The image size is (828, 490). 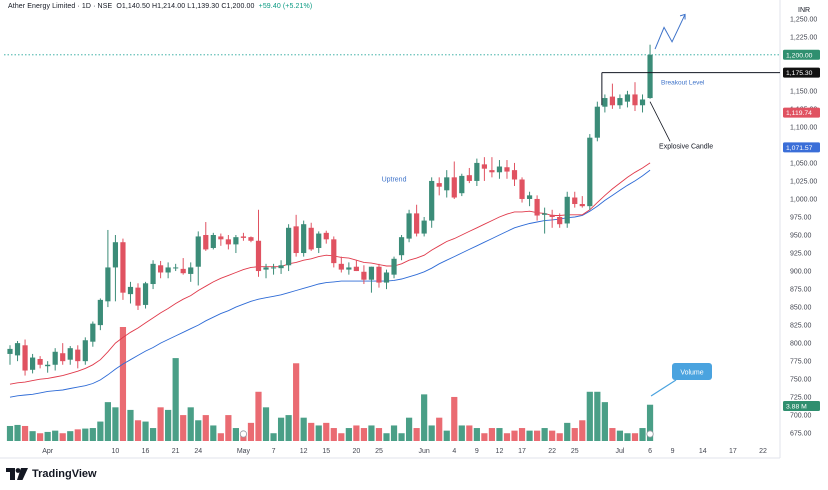 What do you see at coordinates (379, 451) in the screenshot?
I see `x-tick-label: 25` at bounding box center [379, 451].